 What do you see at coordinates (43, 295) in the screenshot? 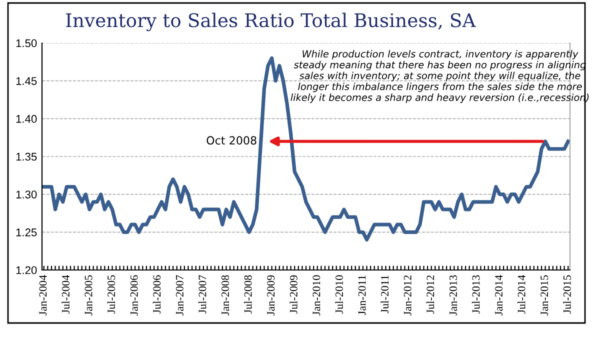
I see `x-tick-label: Jan-2004` at bounding box center [43, 295].